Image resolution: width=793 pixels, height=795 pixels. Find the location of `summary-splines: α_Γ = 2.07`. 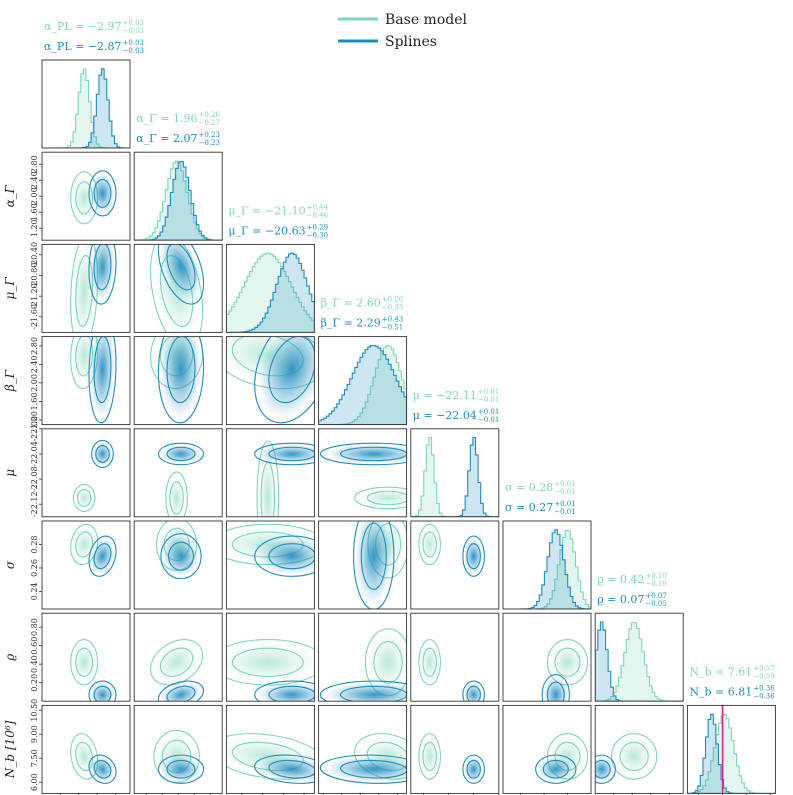

summary-splines: α_Γ = 2.07 is located at coordinates (166, 138).